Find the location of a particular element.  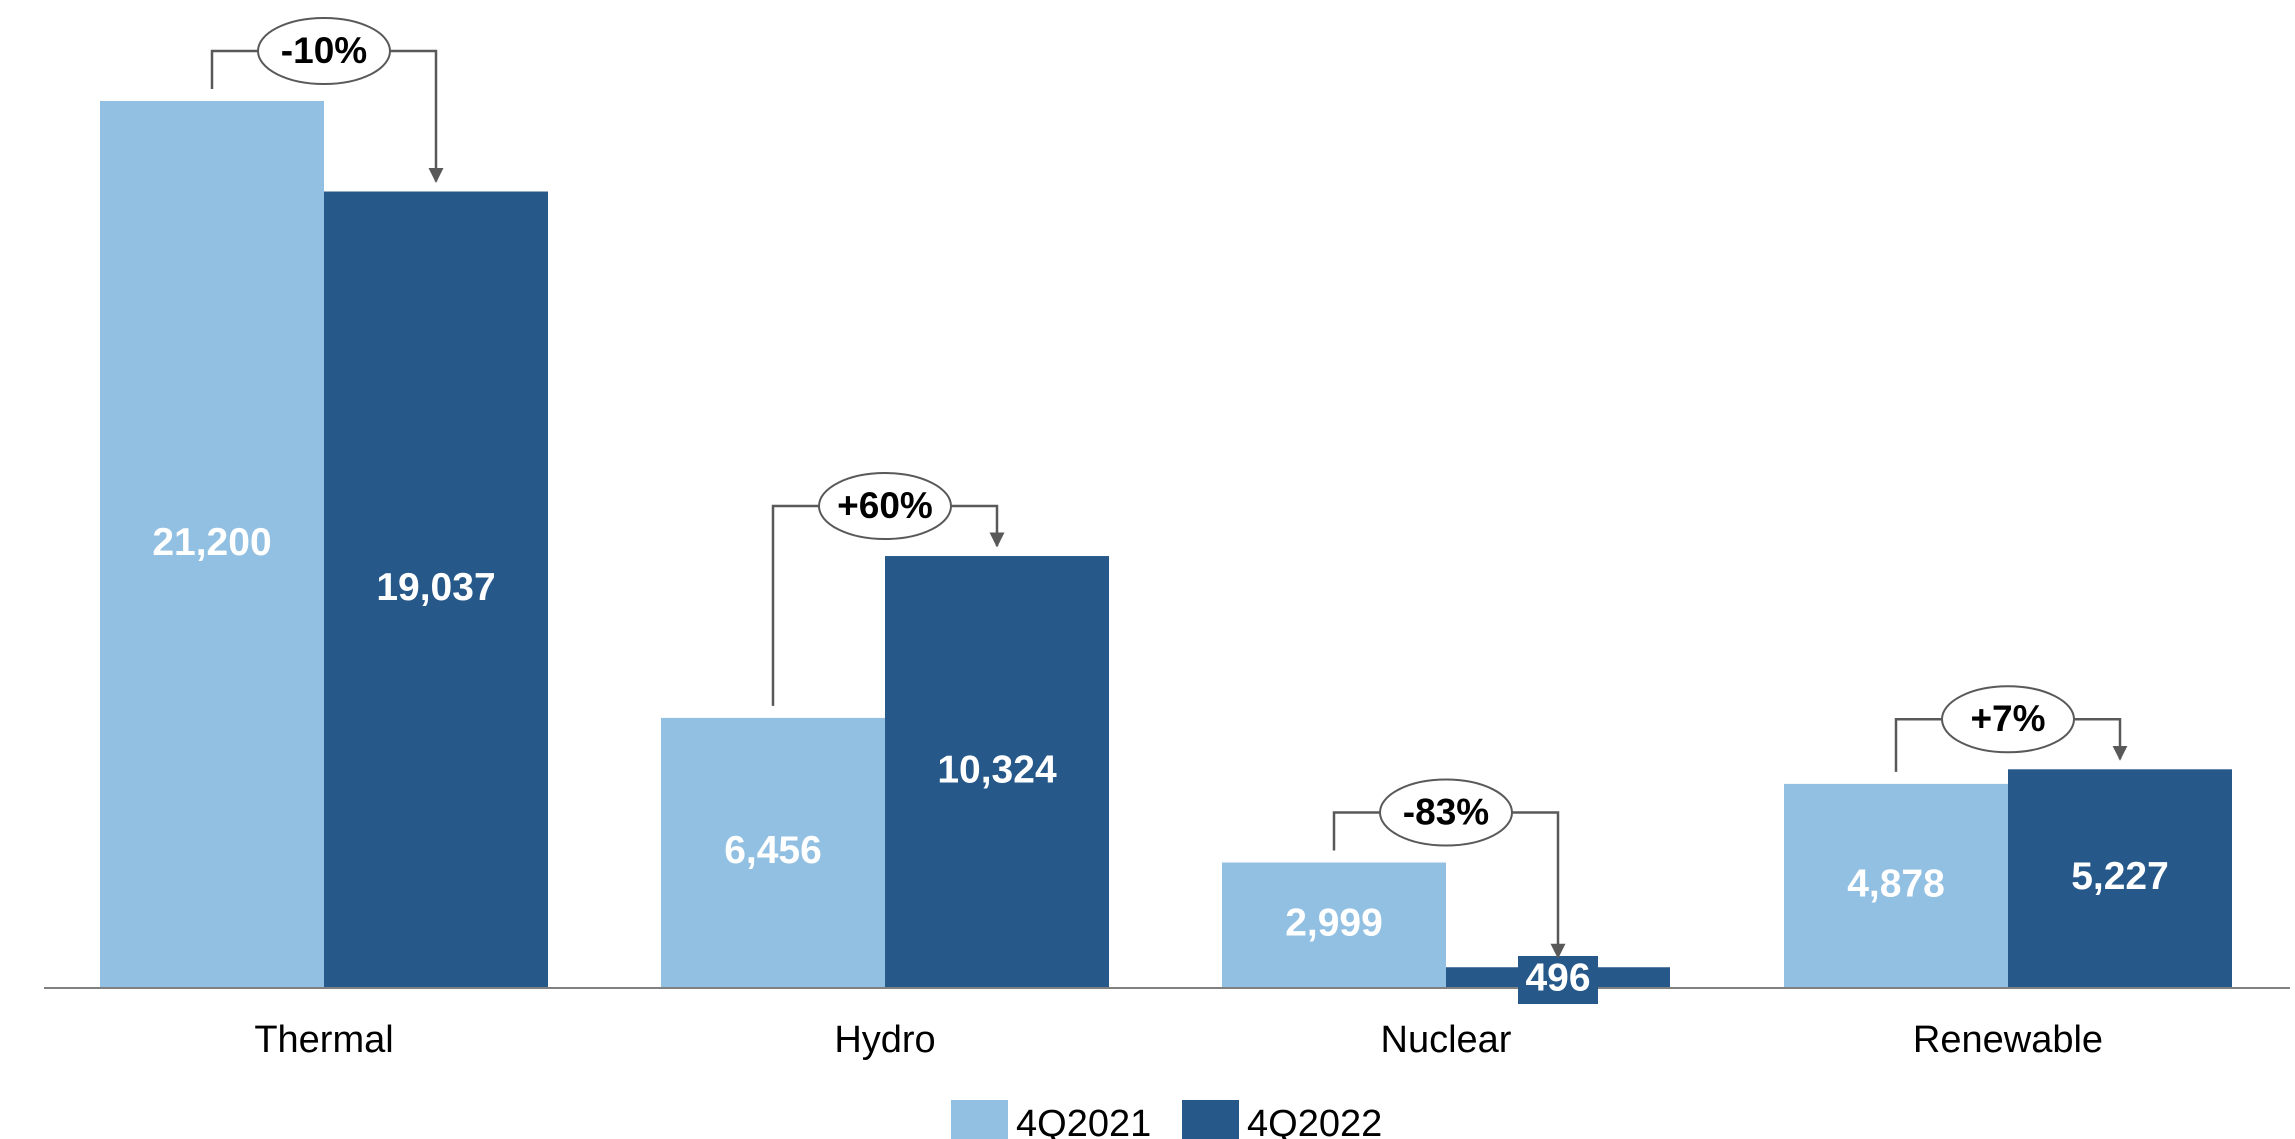

change-label: -10% is located at coordinates (324, 50).